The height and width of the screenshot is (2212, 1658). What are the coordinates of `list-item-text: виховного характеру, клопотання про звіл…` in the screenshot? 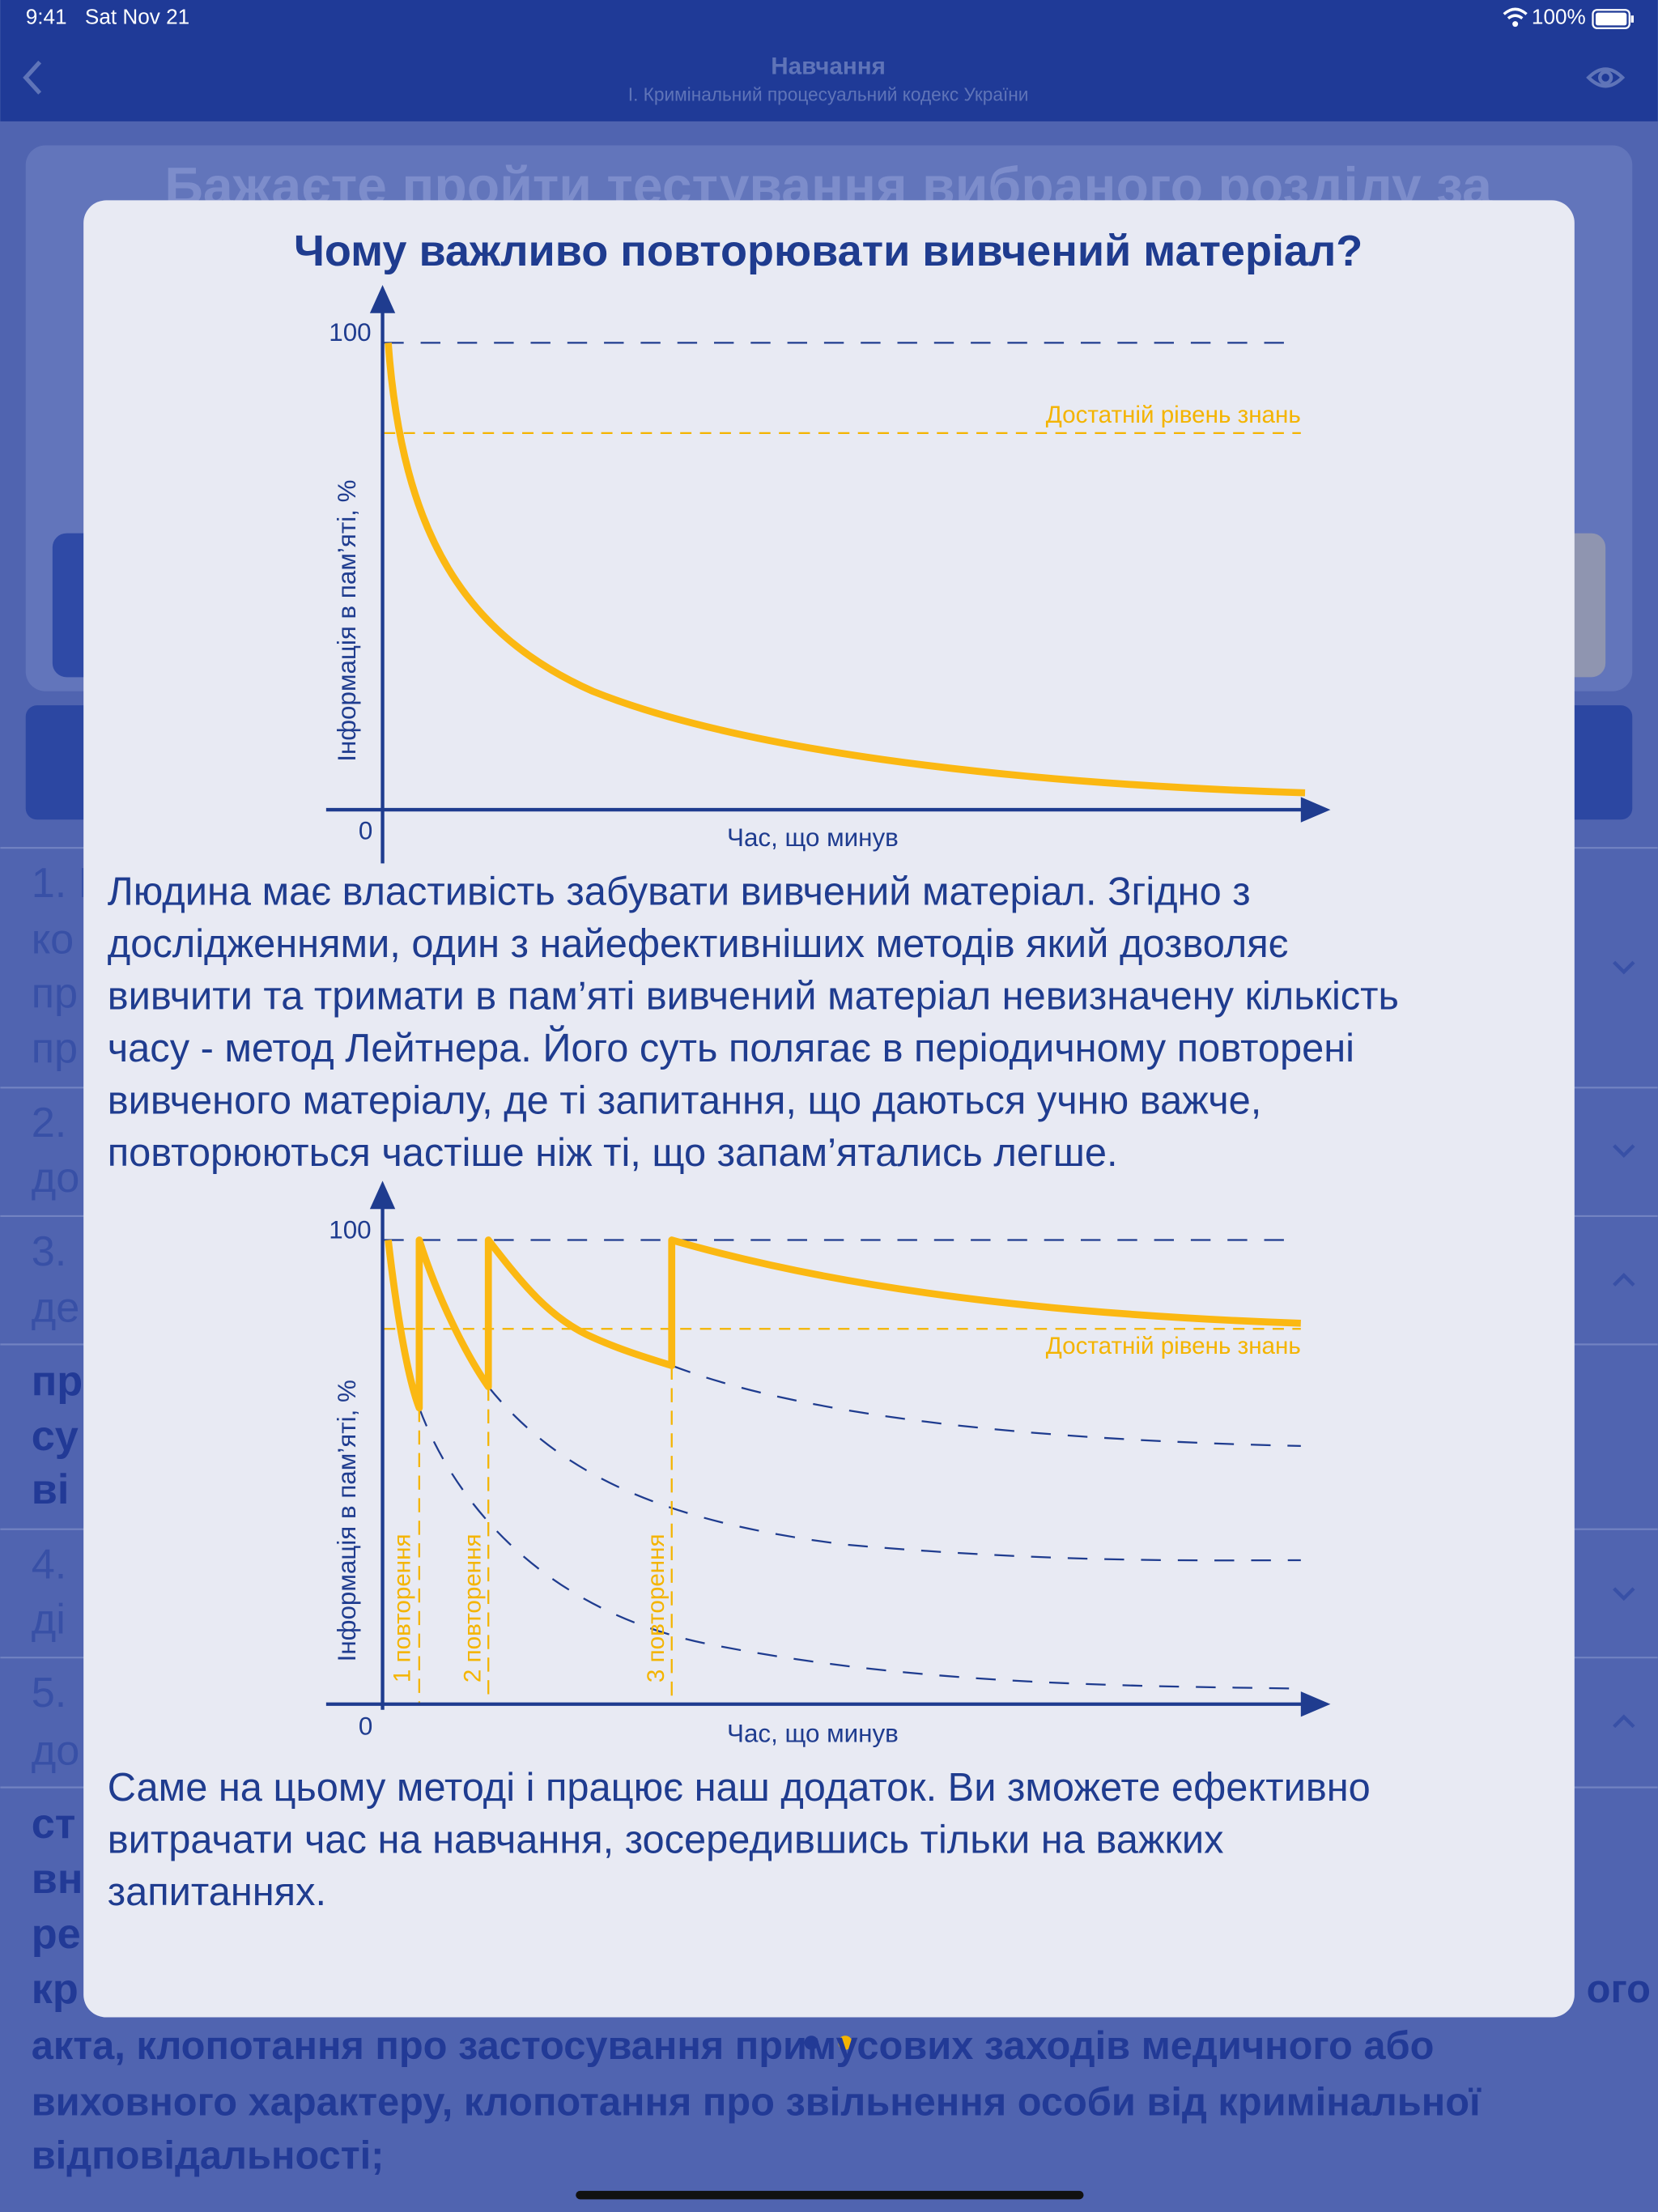 It's located at (757, 2102).